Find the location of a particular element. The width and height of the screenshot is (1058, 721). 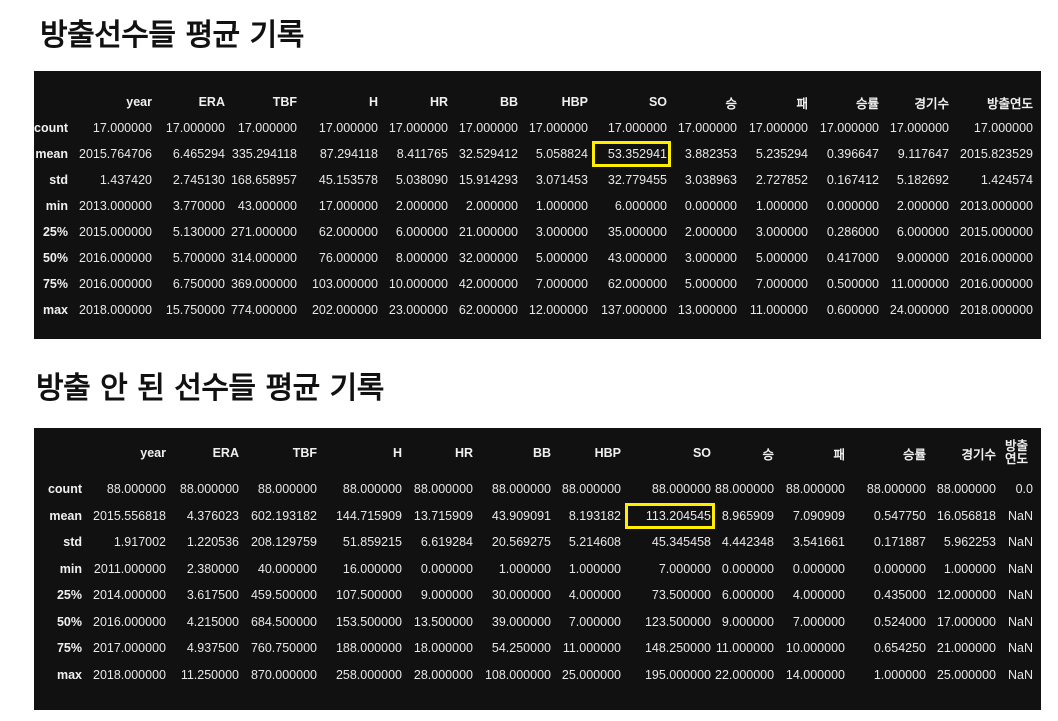

table-cell: 0.396647 is located at coordinates (852, 154).